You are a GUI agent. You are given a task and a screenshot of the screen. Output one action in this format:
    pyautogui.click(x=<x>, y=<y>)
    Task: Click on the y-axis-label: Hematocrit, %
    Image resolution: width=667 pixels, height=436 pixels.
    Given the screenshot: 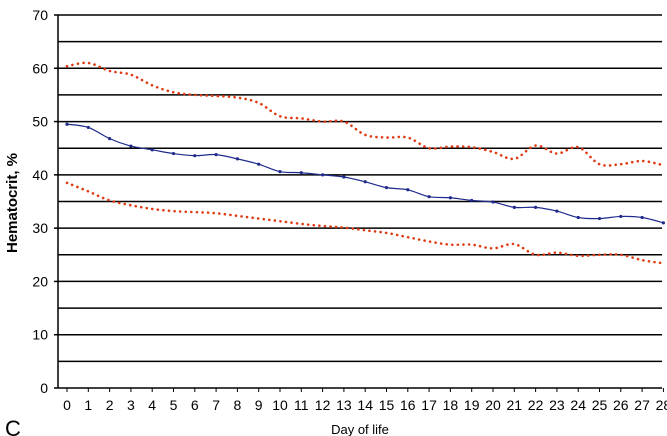 What is the action you would take?
    pyautogui.click(x=12, y=203)
    